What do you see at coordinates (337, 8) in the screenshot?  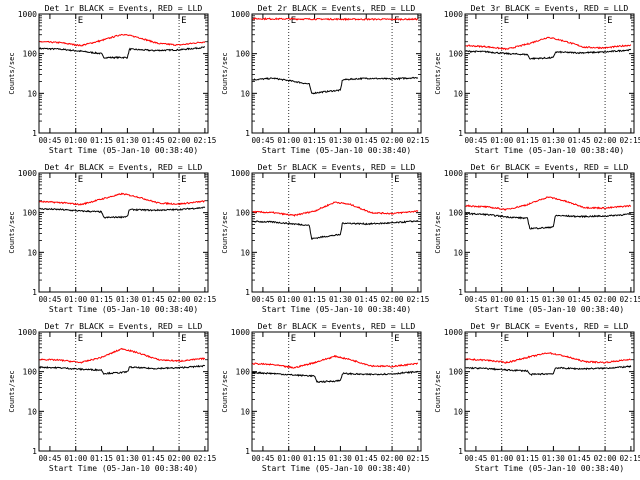 I see `chart-title: Det 2r BLACK = Events, RED = LLD` at bounding box center [337, 8].